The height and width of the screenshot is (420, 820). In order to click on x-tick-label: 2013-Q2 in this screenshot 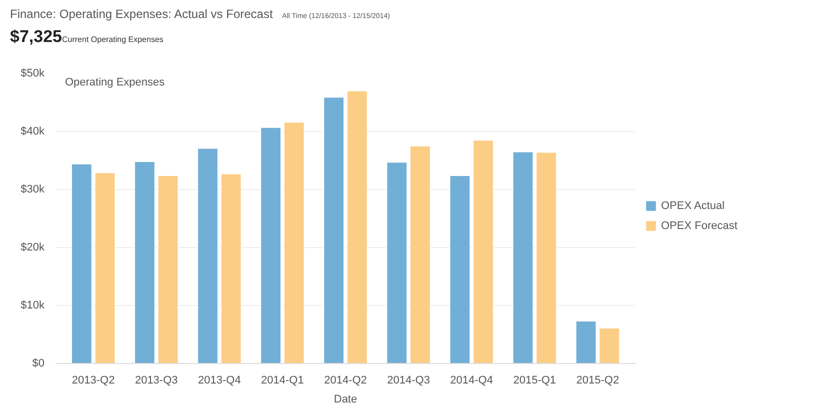, I will do `click(93, 380)`.